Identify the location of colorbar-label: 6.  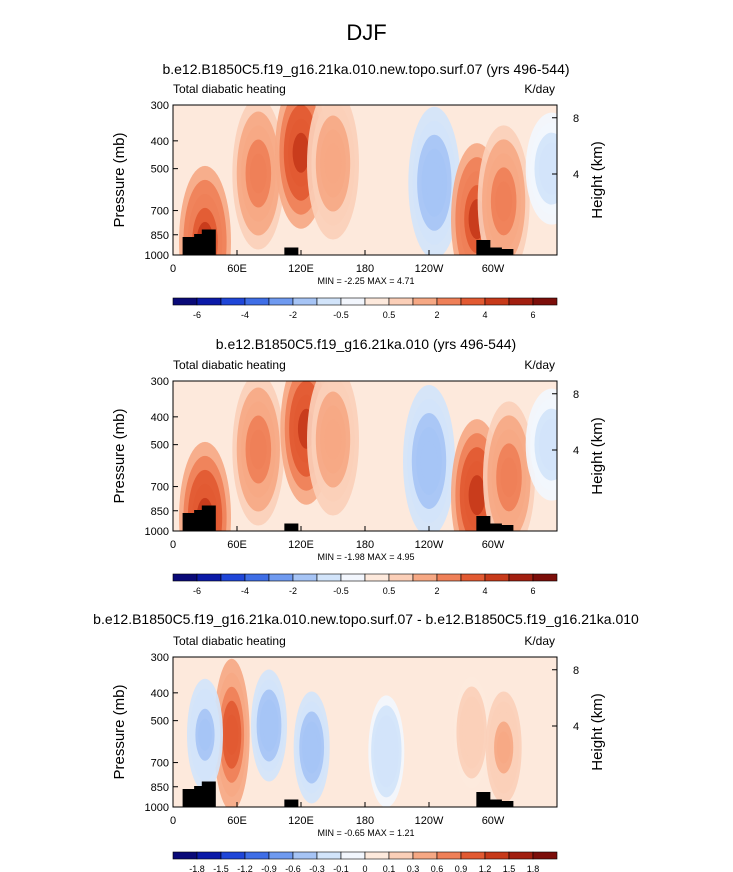
(532, 315).